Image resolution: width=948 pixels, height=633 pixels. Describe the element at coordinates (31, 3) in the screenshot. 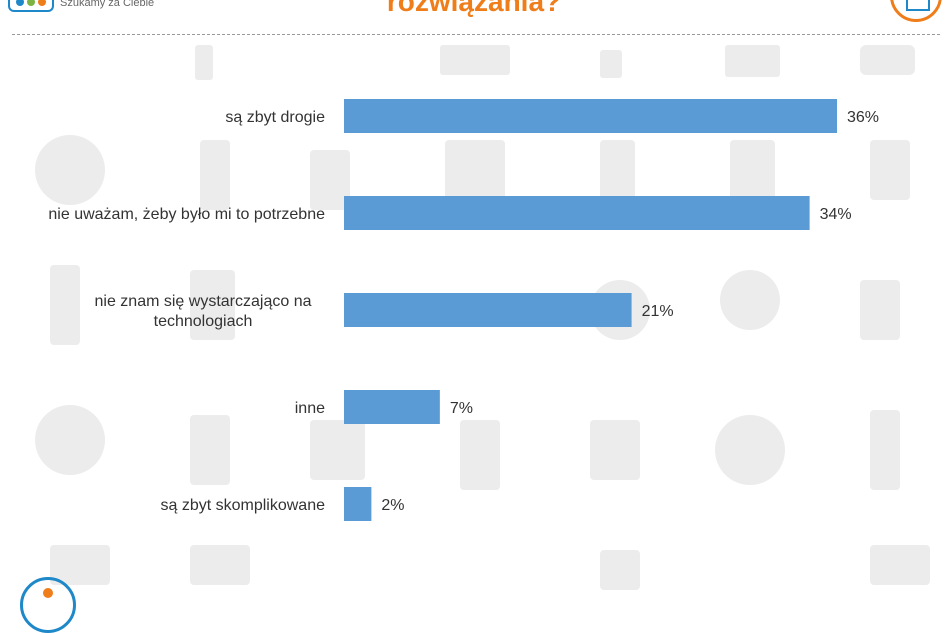

I see `logo-dot-green` at that location.